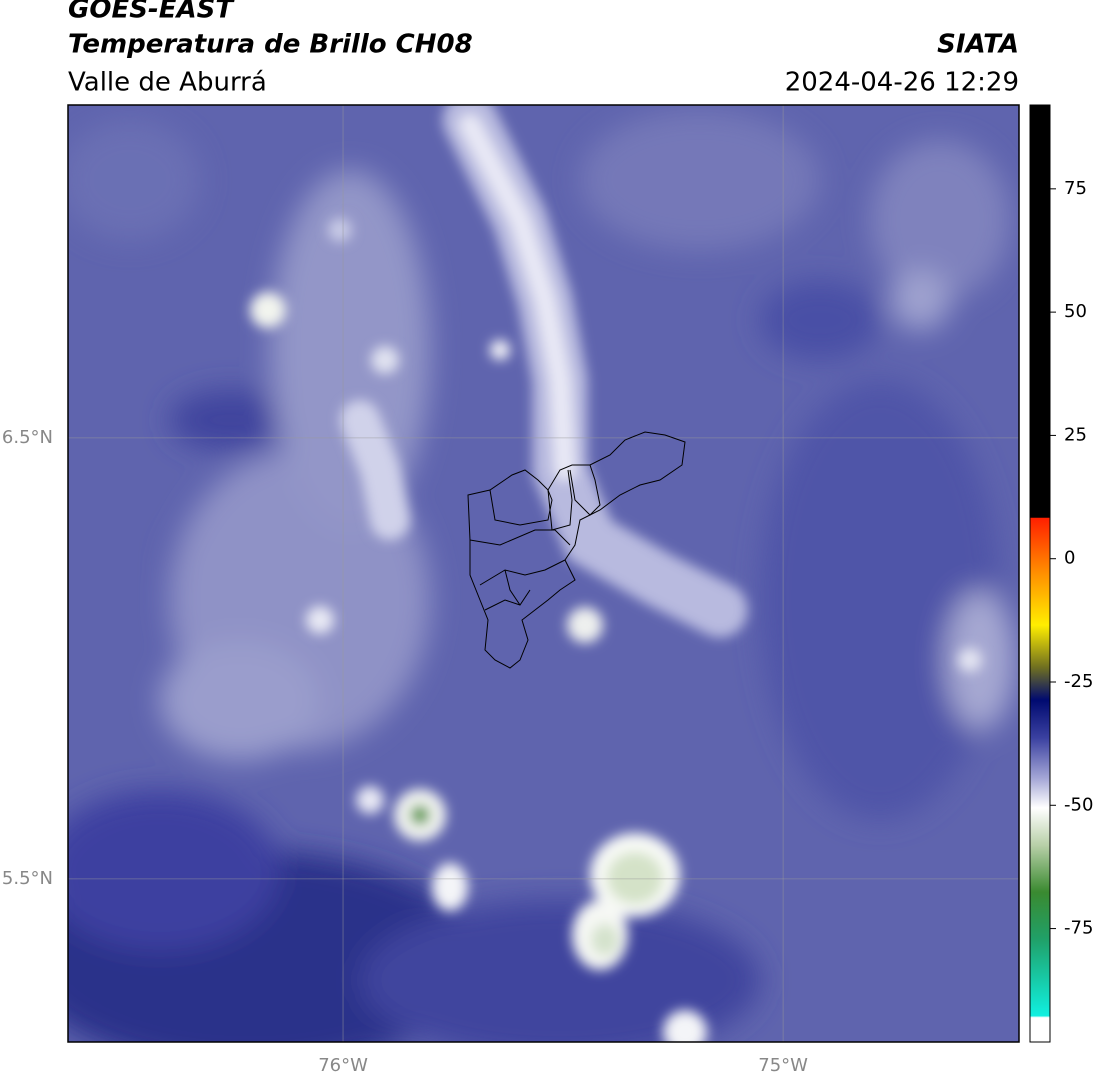 This screenshot has width=1094, height=1078. I want to click on datetime: 2024-04-26 12:29, so click(902, 83).